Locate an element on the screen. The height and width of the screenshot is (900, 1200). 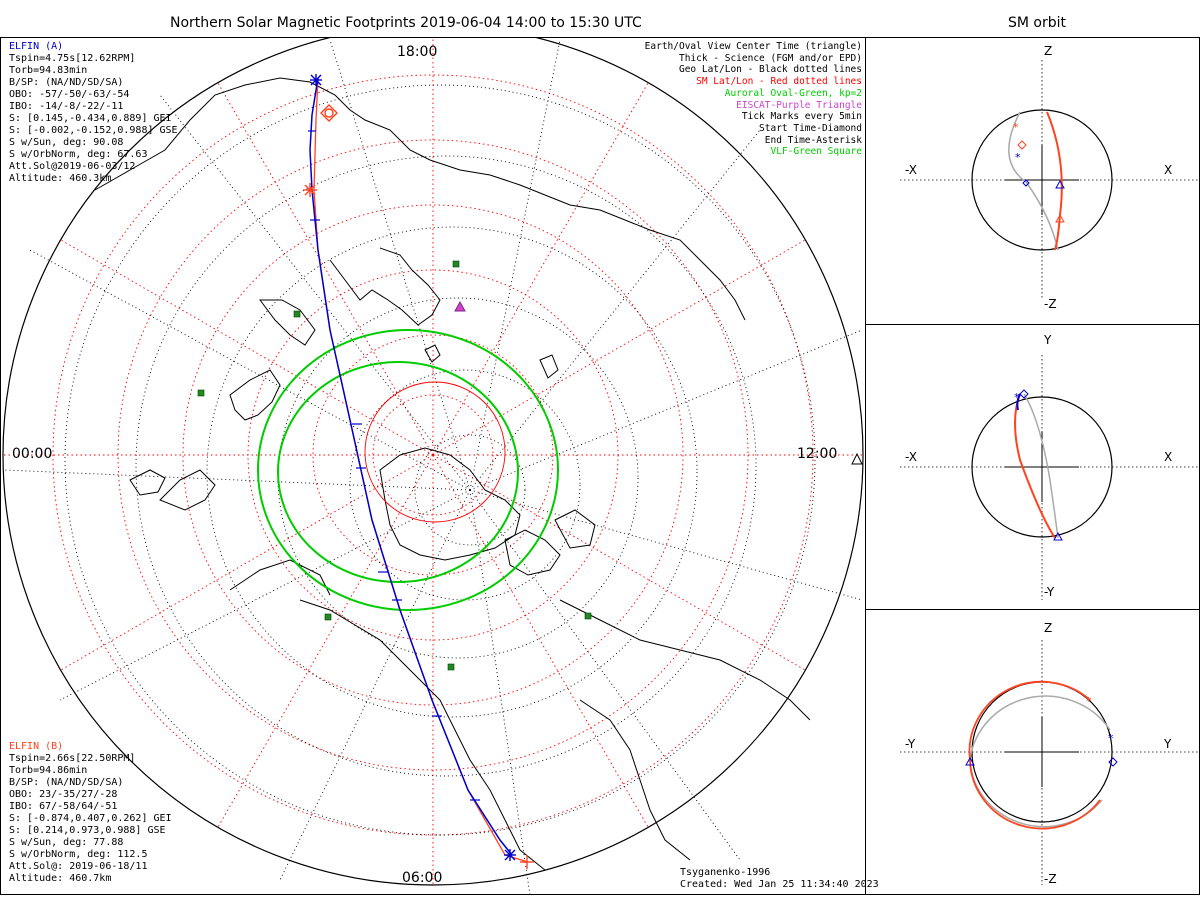
time-label-left: 00:00 is located at coordinates (32, 454).